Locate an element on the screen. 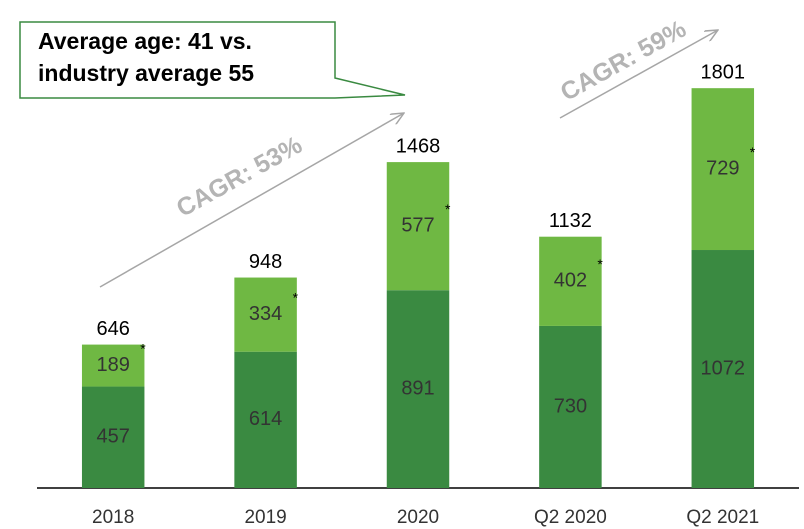 Image resolution: width=804 pixels, height=529 pixels. total-label: 1801 is located at coordinates (723, 72).